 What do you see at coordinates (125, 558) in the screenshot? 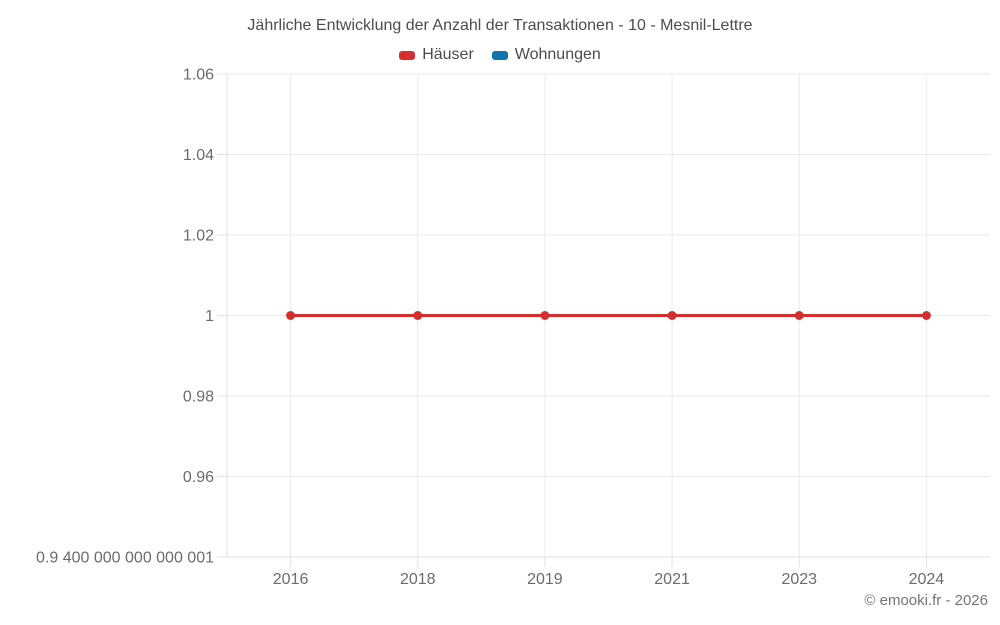
I see `y-tick-label: 0.9 400 000 000 000 001` at bounding box center [125, 558].